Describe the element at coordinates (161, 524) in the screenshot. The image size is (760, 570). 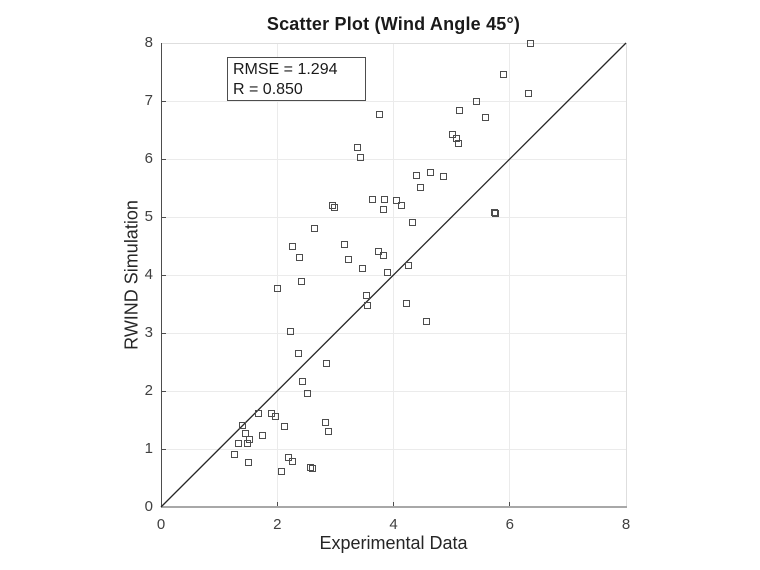
I see `x-tick-label: 0` at that location.